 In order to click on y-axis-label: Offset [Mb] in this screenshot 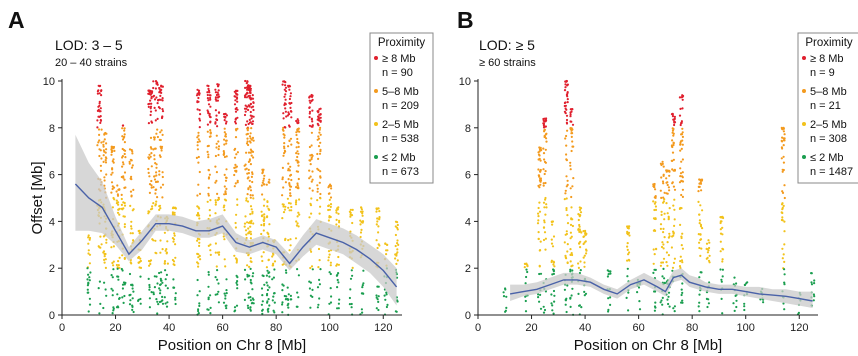, I will do `click(37, 197)`.